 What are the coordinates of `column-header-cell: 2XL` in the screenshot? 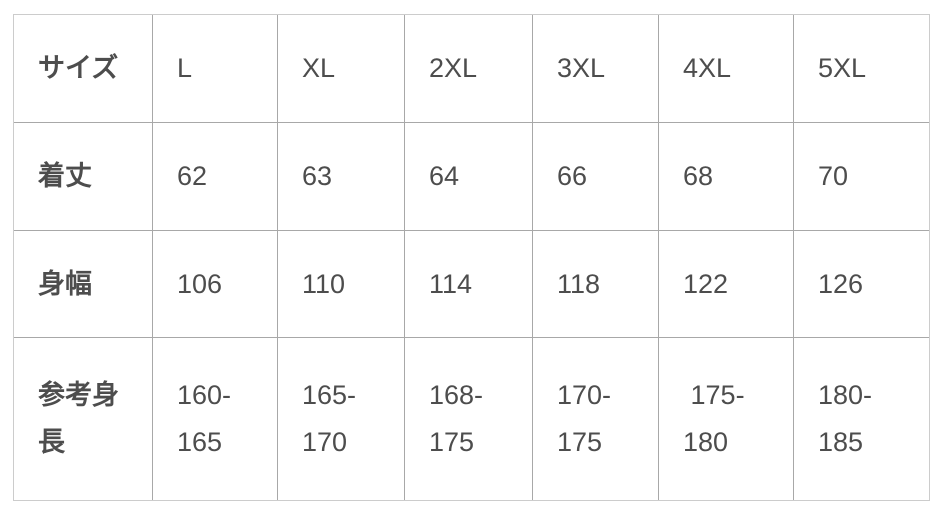 It's located at (469, 69).